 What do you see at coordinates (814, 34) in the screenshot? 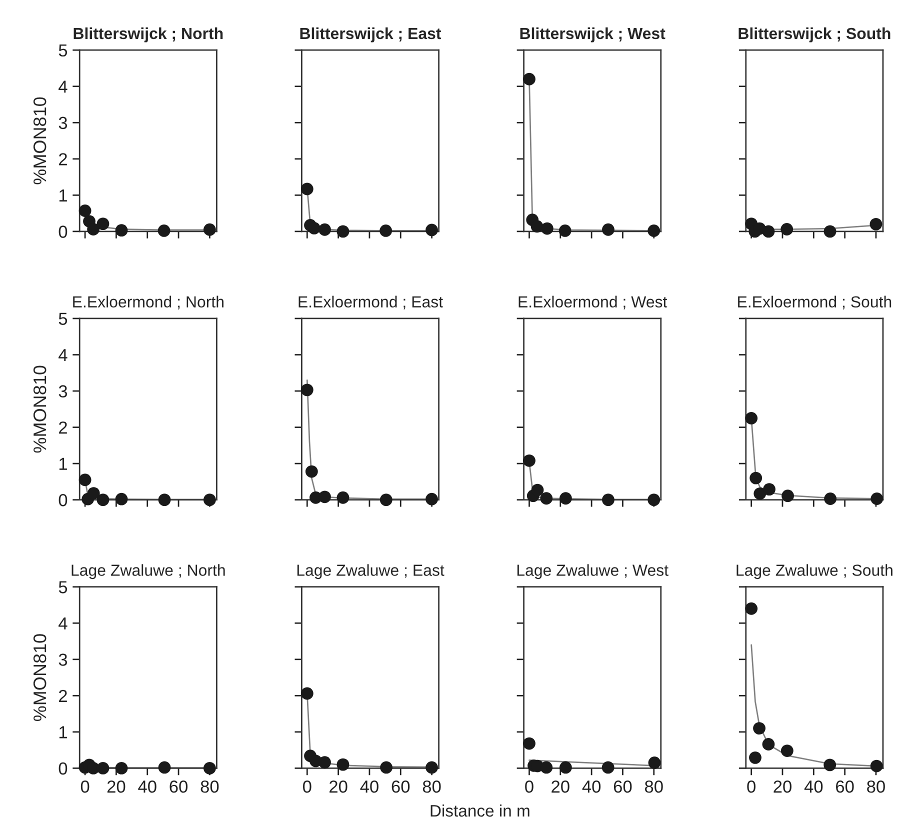
I see `chart-title: Blitterswijck ; South` at bounding box center [814, 34].